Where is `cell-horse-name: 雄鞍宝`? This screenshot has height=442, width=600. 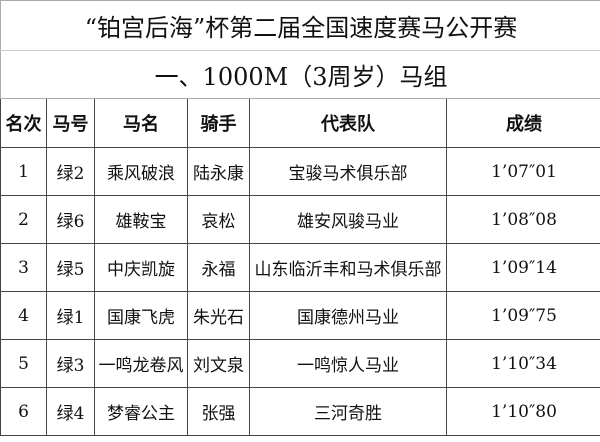
cell-horse-name: 雄鞍宝 is located at coordinates (141, 219).